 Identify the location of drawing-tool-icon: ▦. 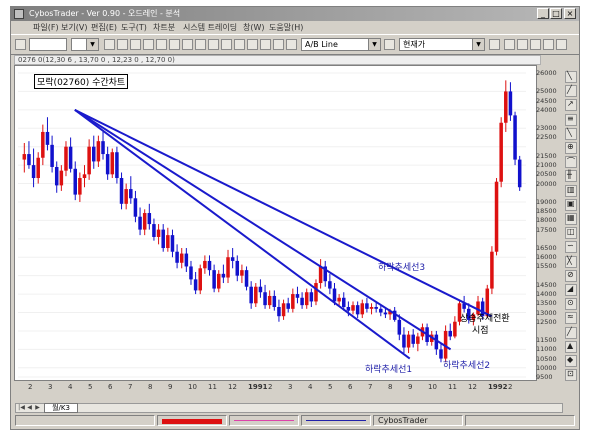
(571, 219).